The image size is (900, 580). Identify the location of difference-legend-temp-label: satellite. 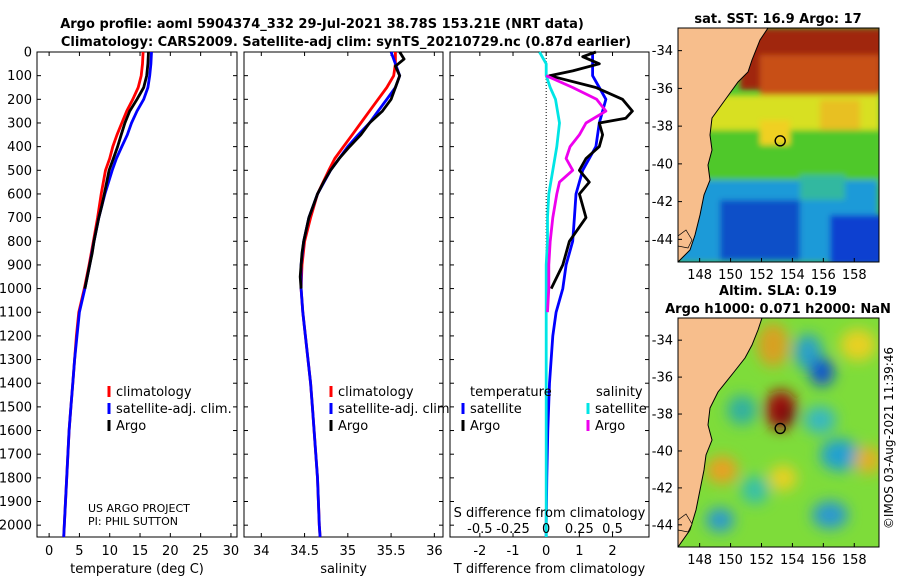
(496, 409).